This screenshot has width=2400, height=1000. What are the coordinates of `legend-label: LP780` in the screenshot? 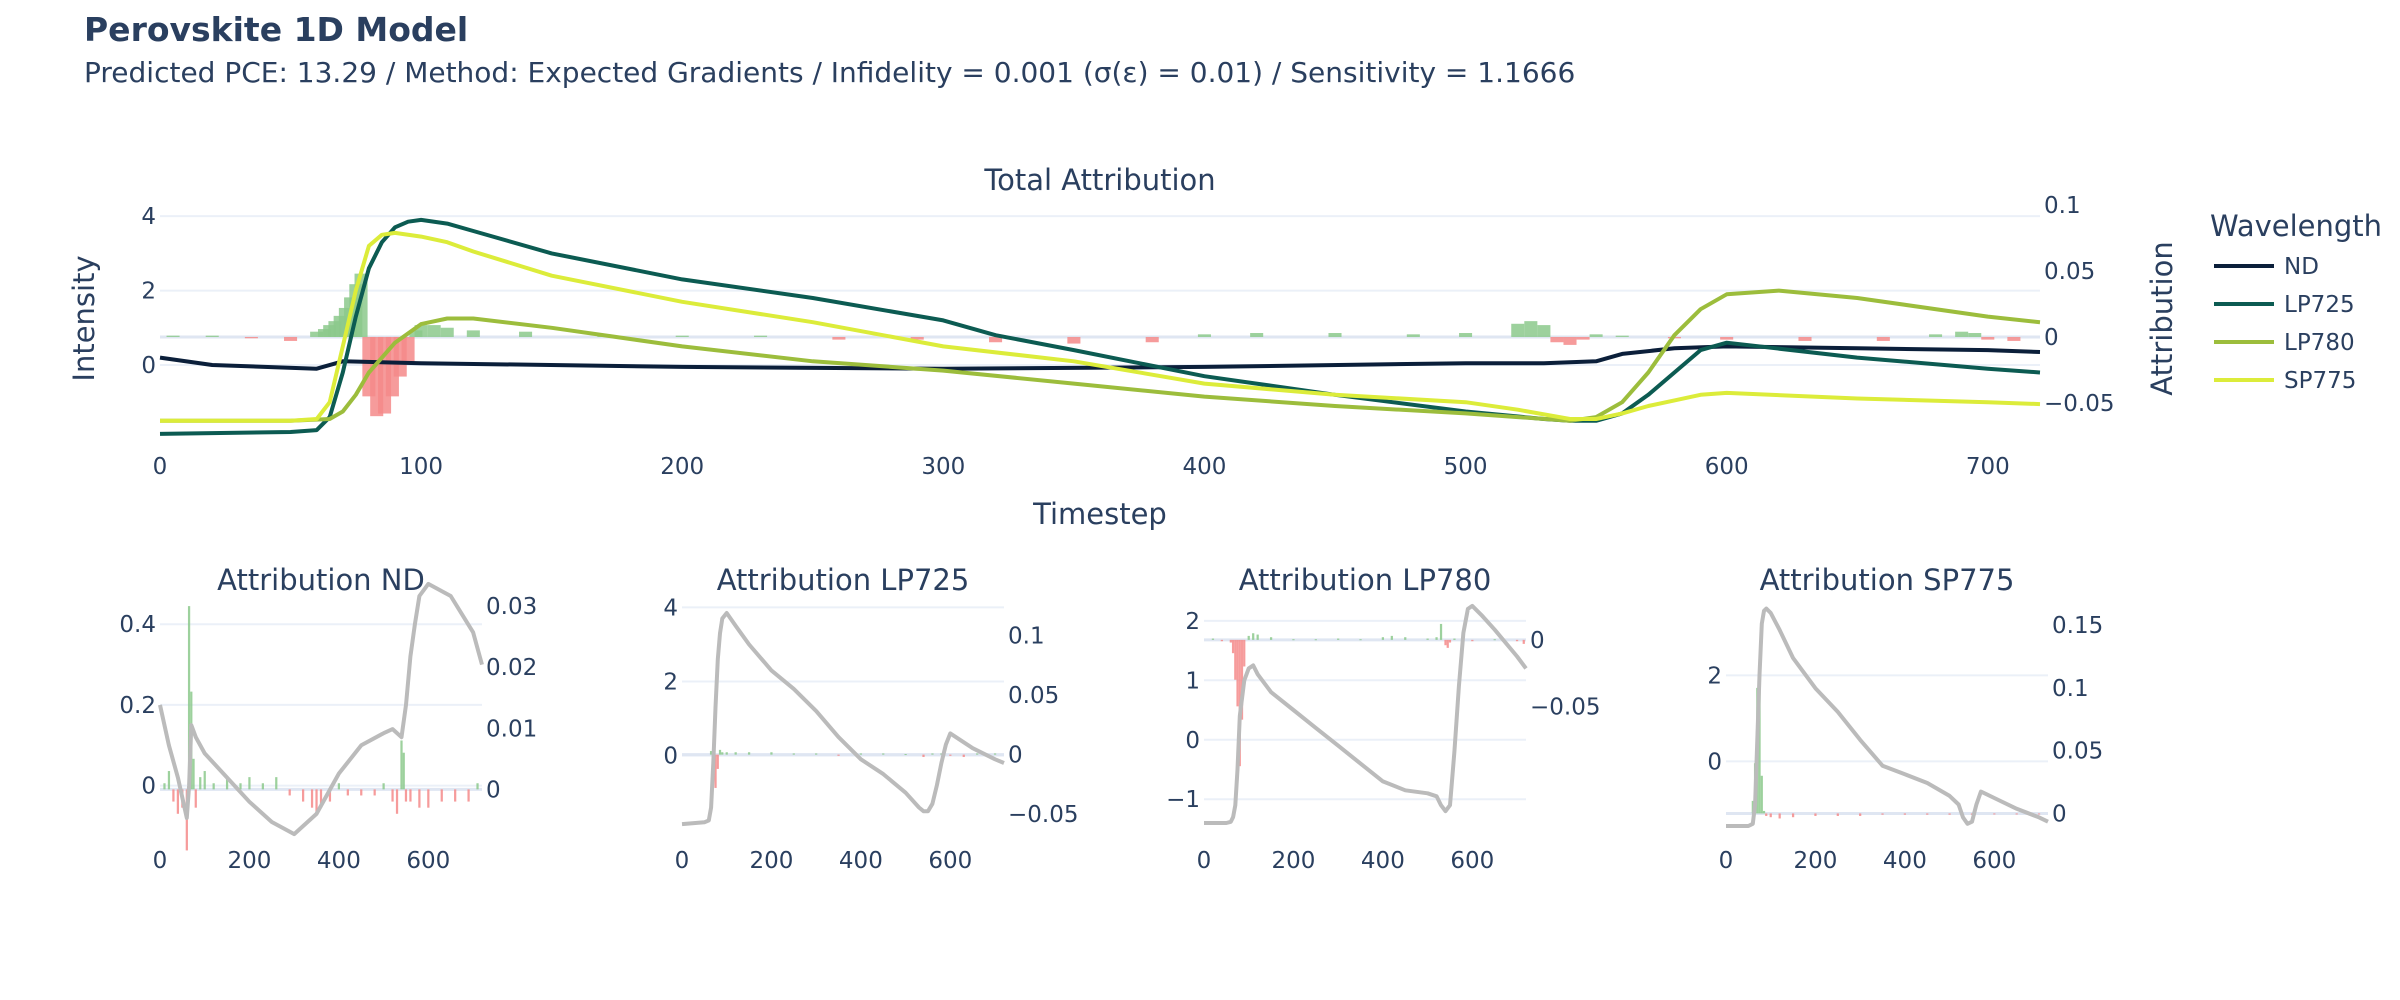 It's located at (2319, 343).